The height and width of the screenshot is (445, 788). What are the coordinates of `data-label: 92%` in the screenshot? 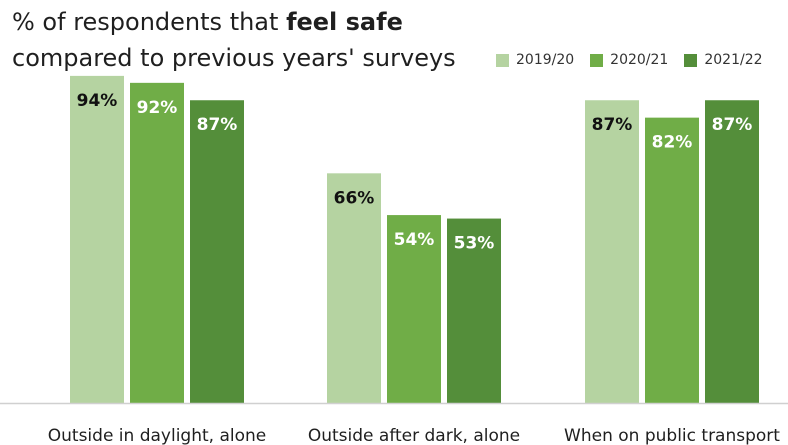 It's located at (157, 108).